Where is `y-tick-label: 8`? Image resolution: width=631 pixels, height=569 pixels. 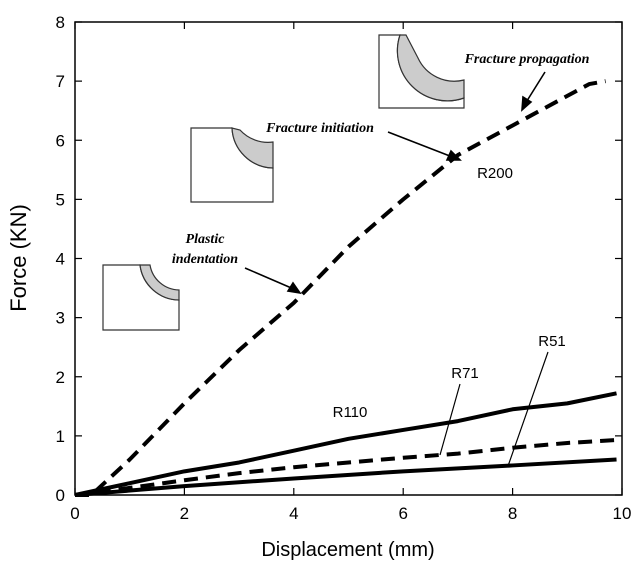
y-tick-label: 8 is located at coordinates (60, 22).